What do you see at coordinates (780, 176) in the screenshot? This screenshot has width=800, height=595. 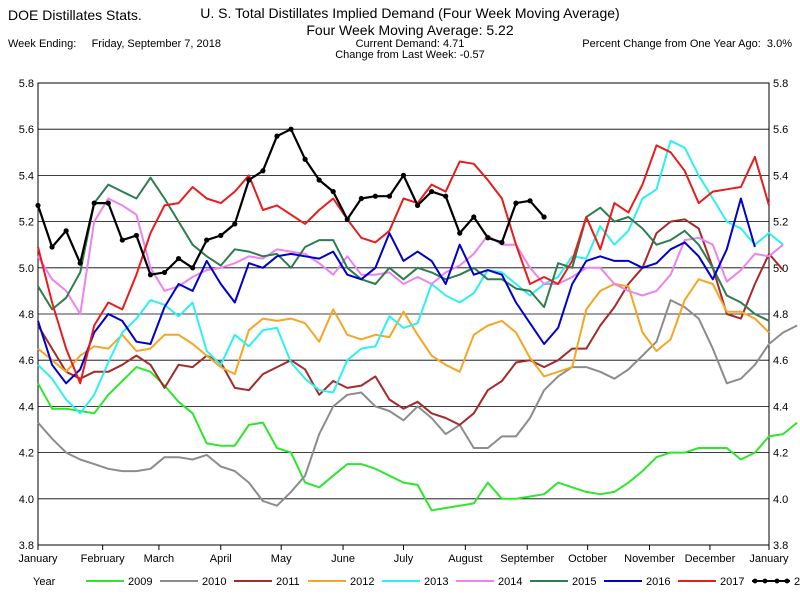 I see `y-tick-label-right: 5.4` at bounding box center [780, 176].